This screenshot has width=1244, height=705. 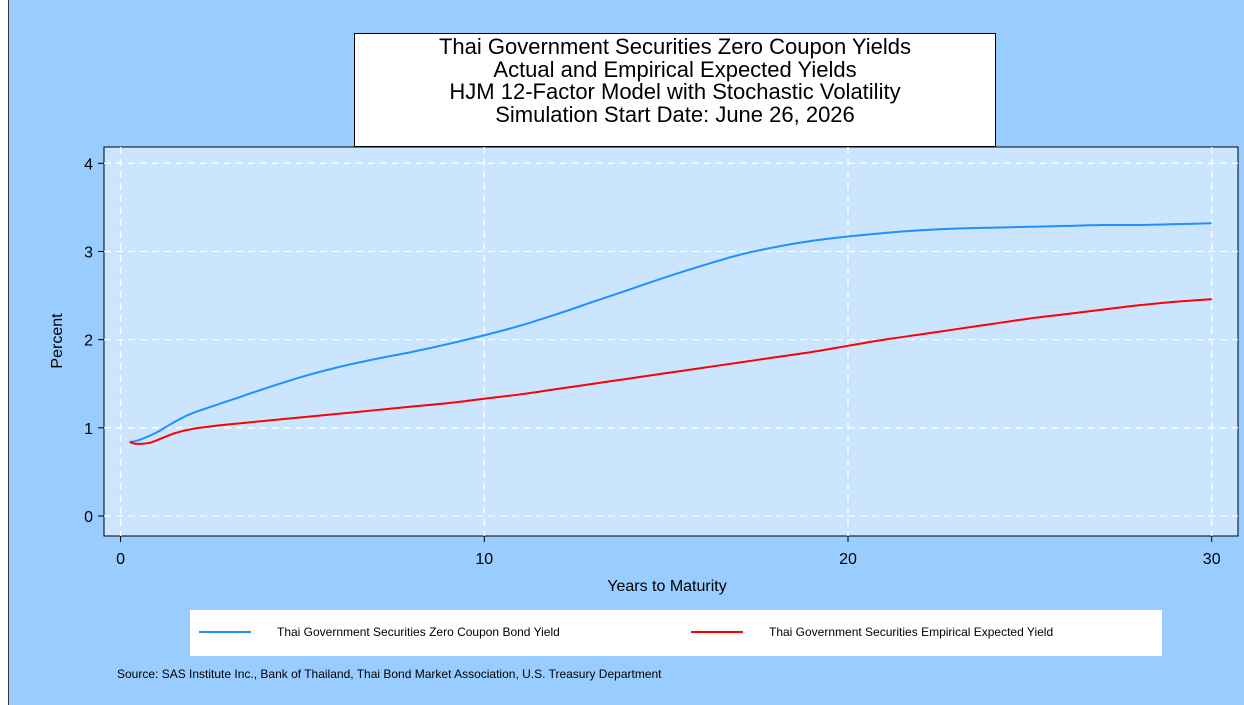 What do you see at coordinates (675, 114) in the screenshot?
I see `title-line-4: Simulation Start Date: June 26, 2026` at bounding box center [675, 114].